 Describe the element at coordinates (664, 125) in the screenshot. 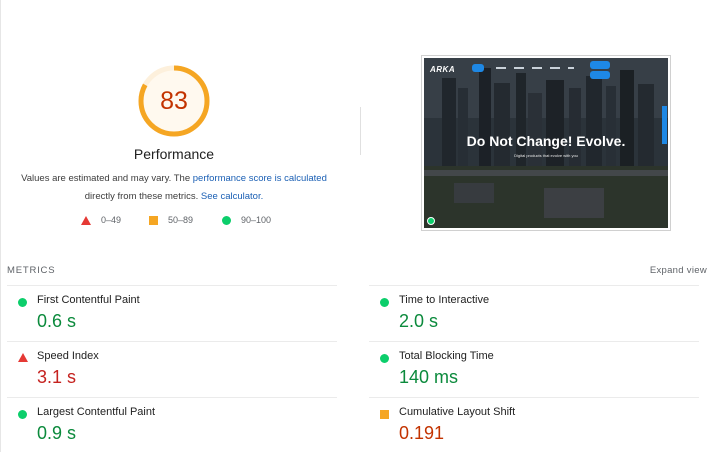

I see `screenshot-side-tab` at that location.